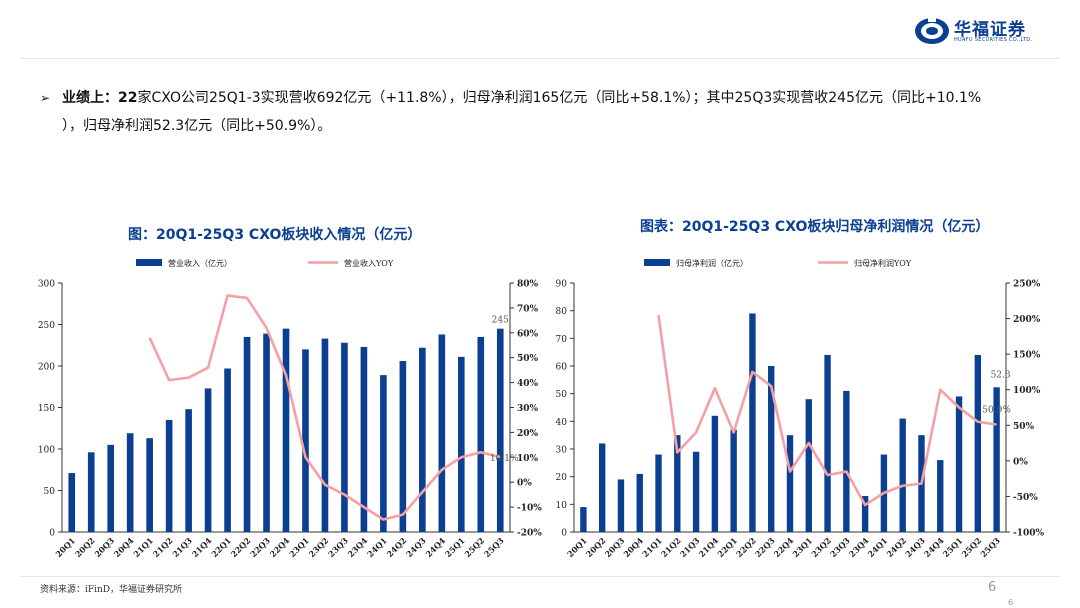 This screenshot has width=1080, height=608. I want to click on page-number: 6, so click(992, 587).